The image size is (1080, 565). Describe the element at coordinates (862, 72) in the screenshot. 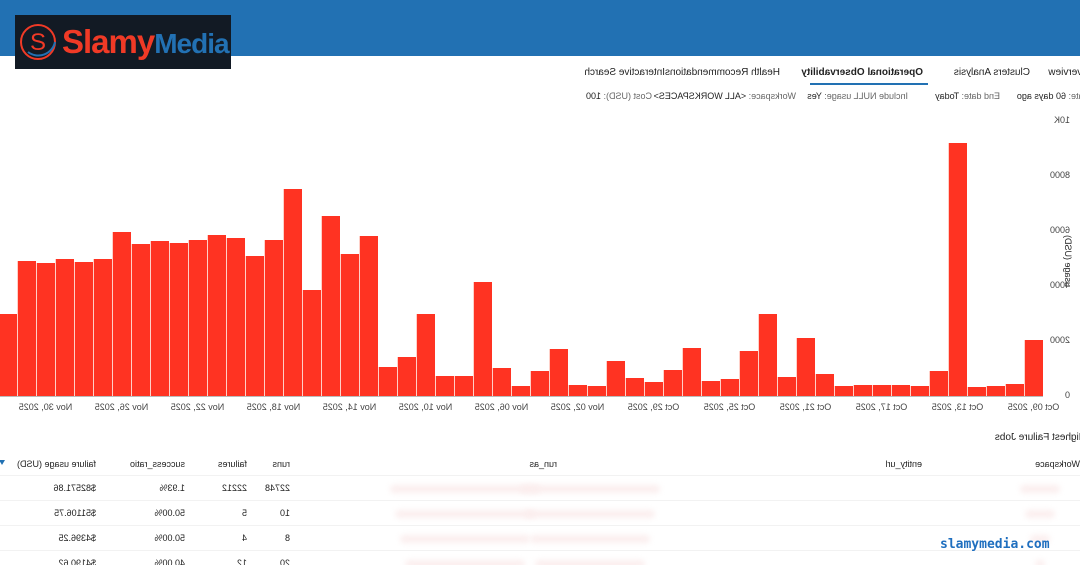

I see `tab-operational-observability: Operational Observability` at that location.